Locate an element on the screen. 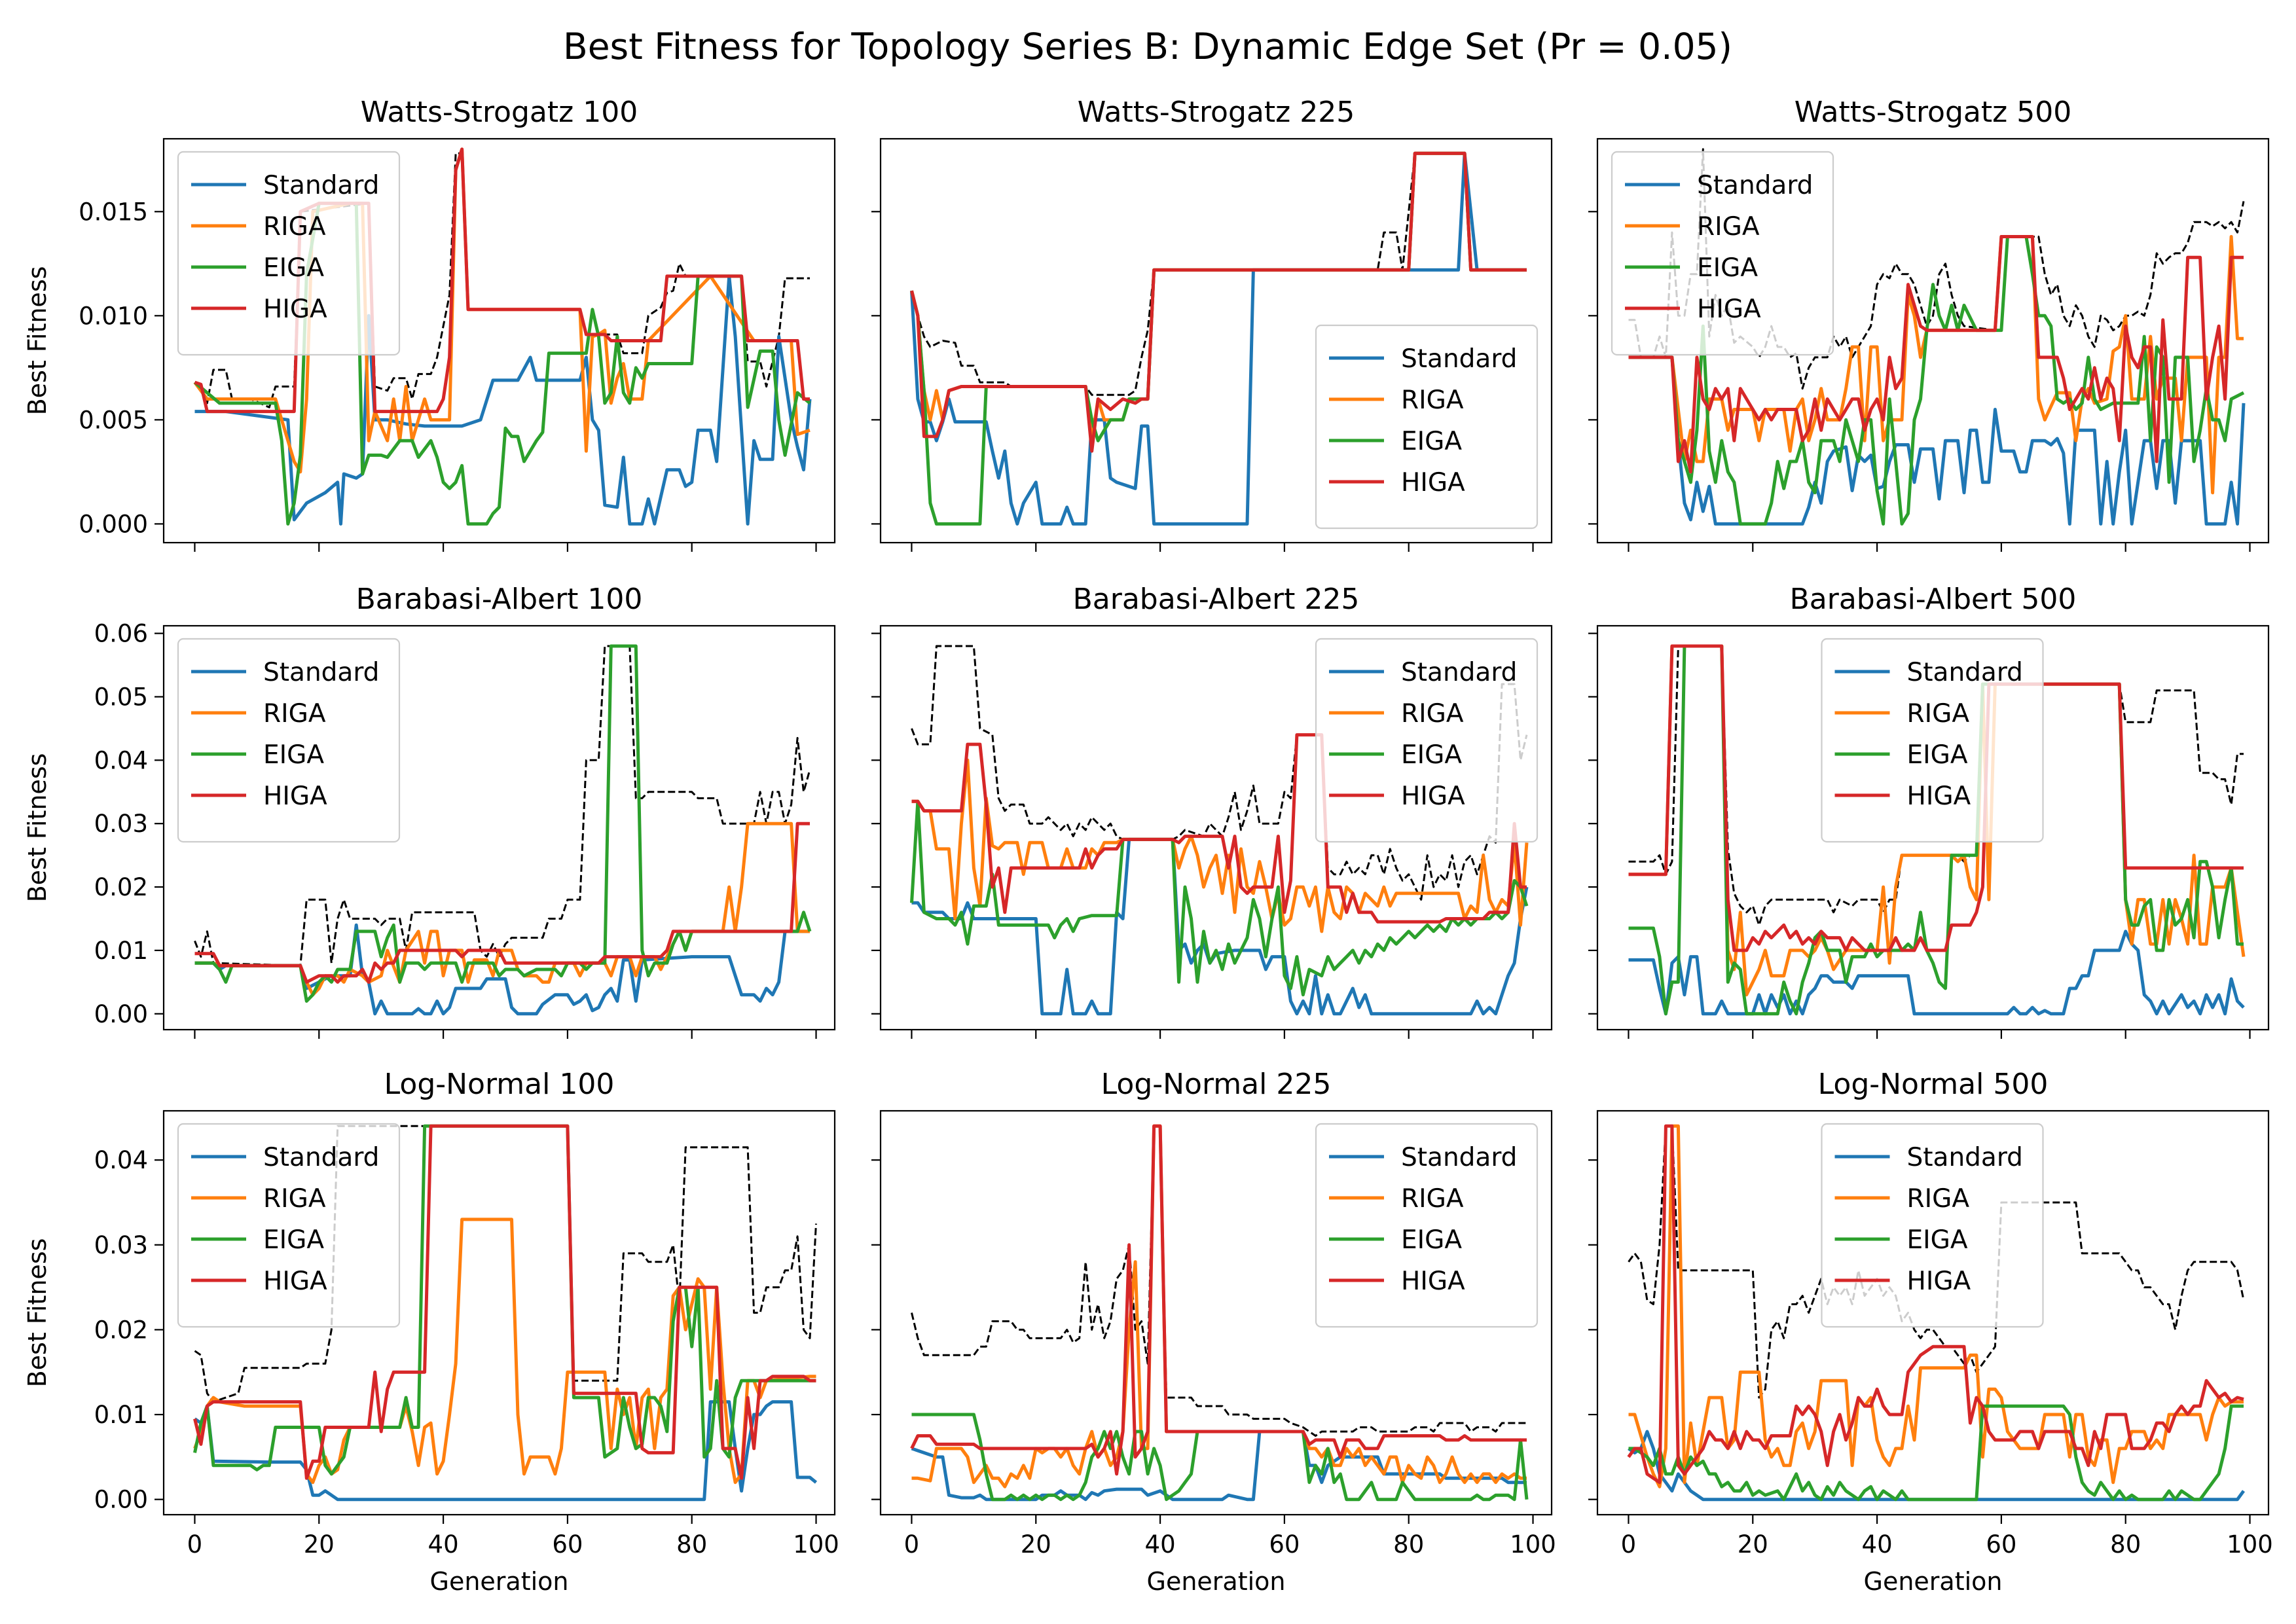  y-tick-label: 0.010 is located at coordinates (113, 316).